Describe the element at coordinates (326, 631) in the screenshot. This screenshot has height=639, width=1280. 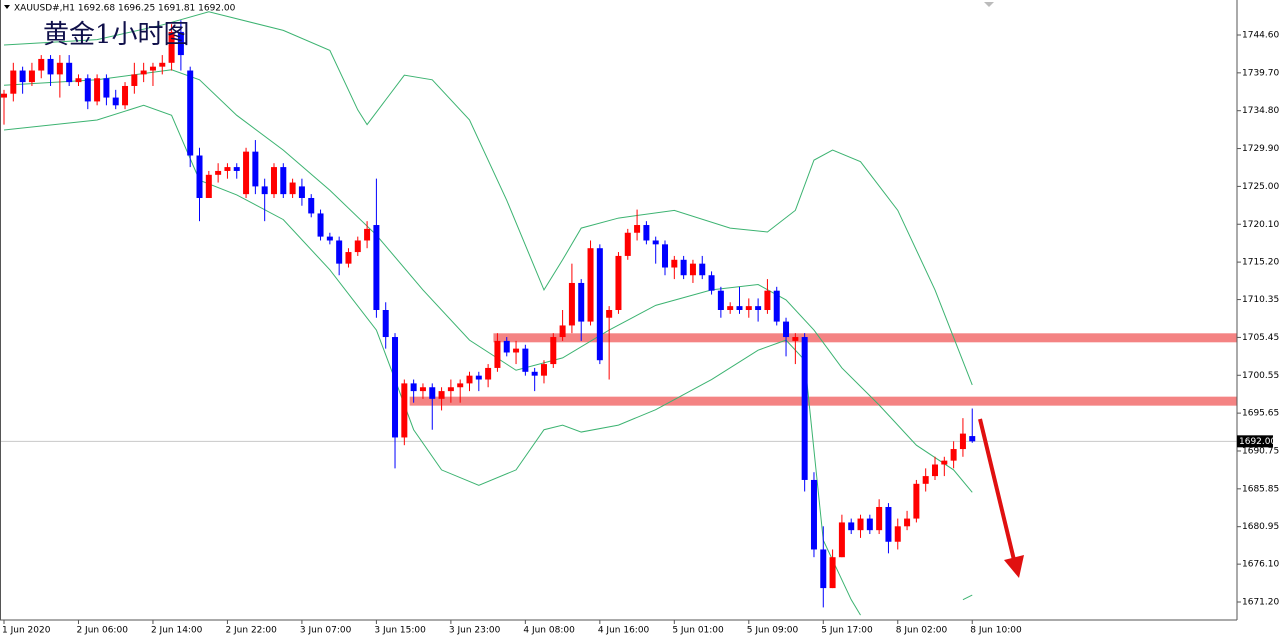
I see `x-tick-label: 3 Jun 07:00` at that location.